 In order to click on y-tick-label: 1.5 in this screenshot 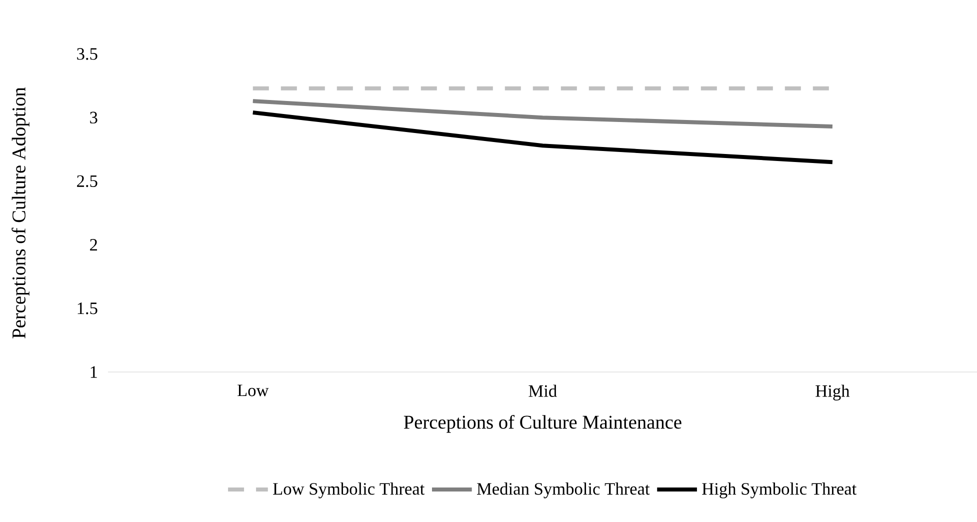, I will do `click(88, 308)`.